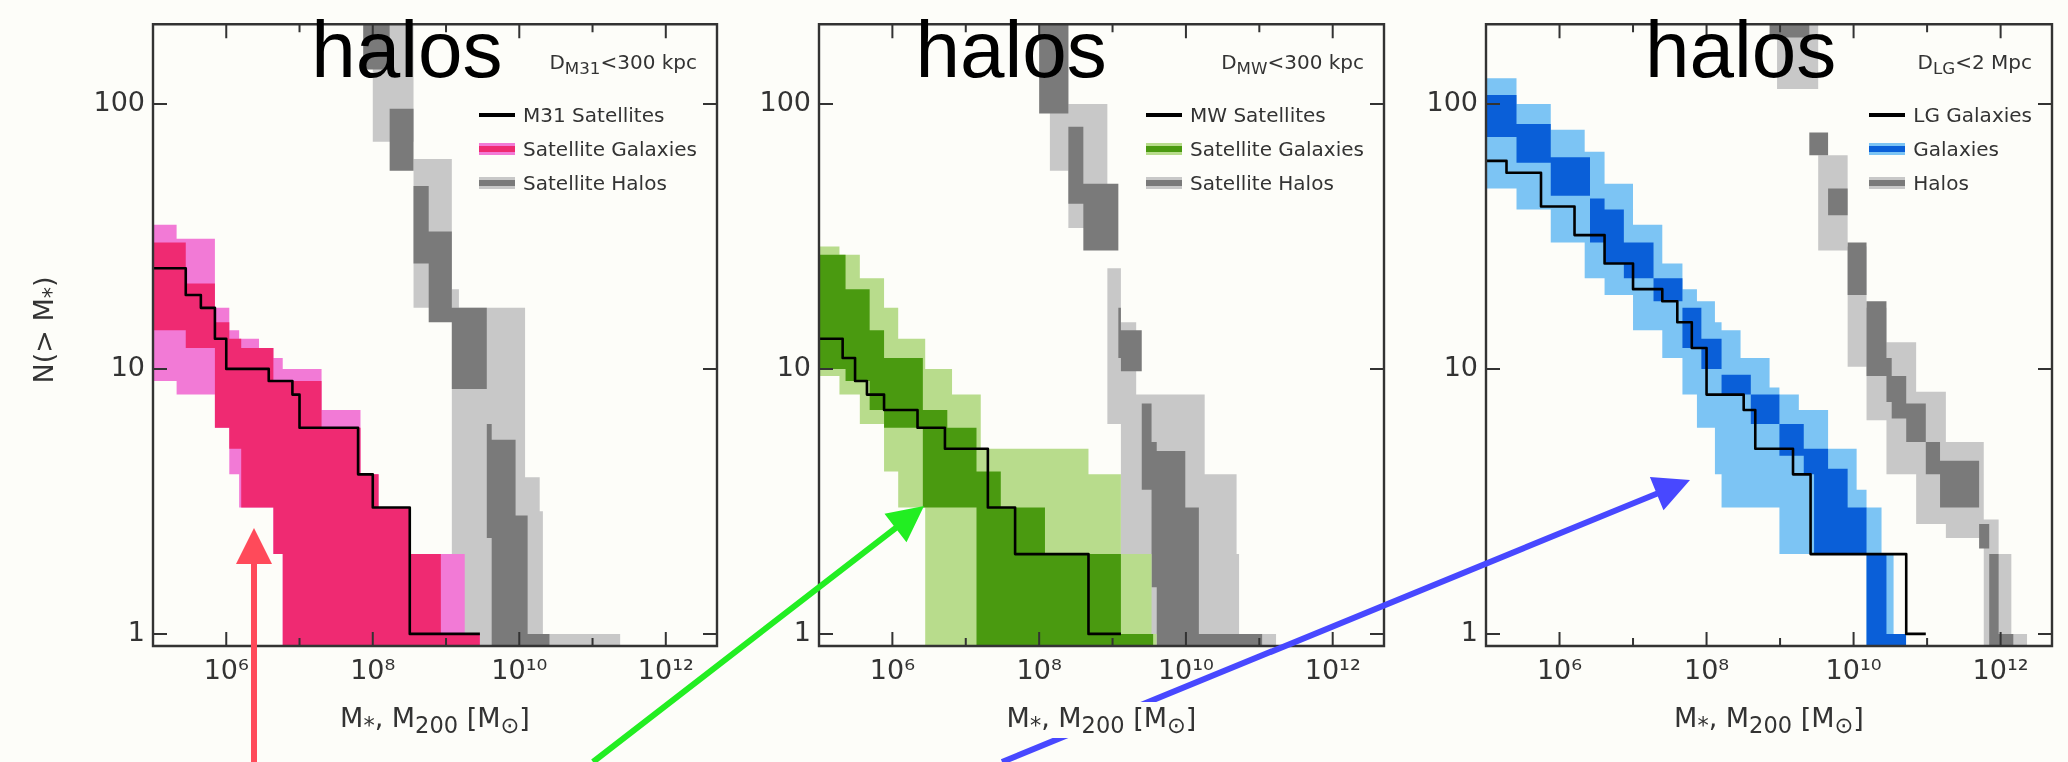  Describe the element at coordinates (1258, 115) in the screenshot. I see `legend-label: MW Satellites` at that location.